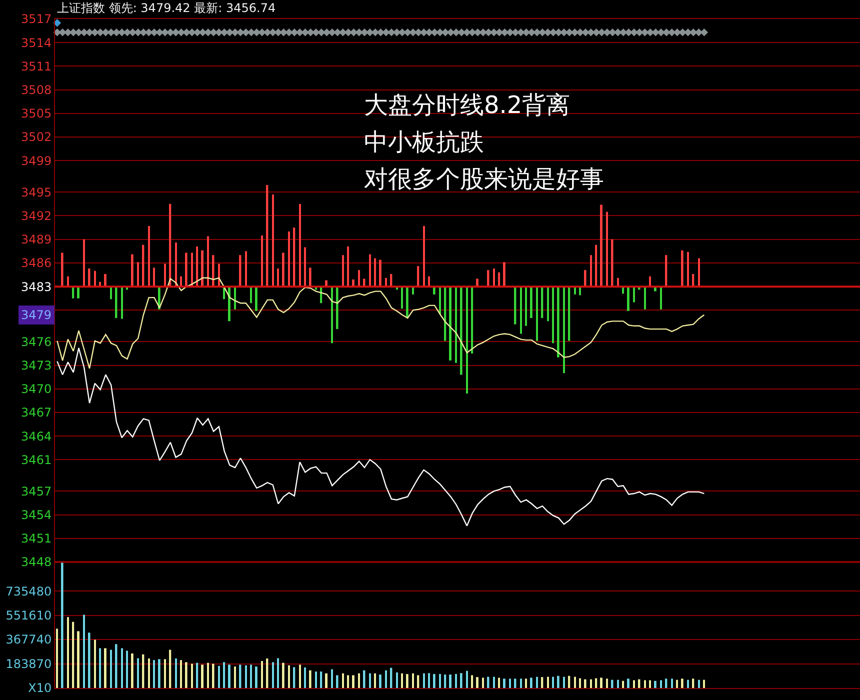 This screenshot has width=860, height=700. I want to click on y-tick-label: 3467, so click(36, 413).